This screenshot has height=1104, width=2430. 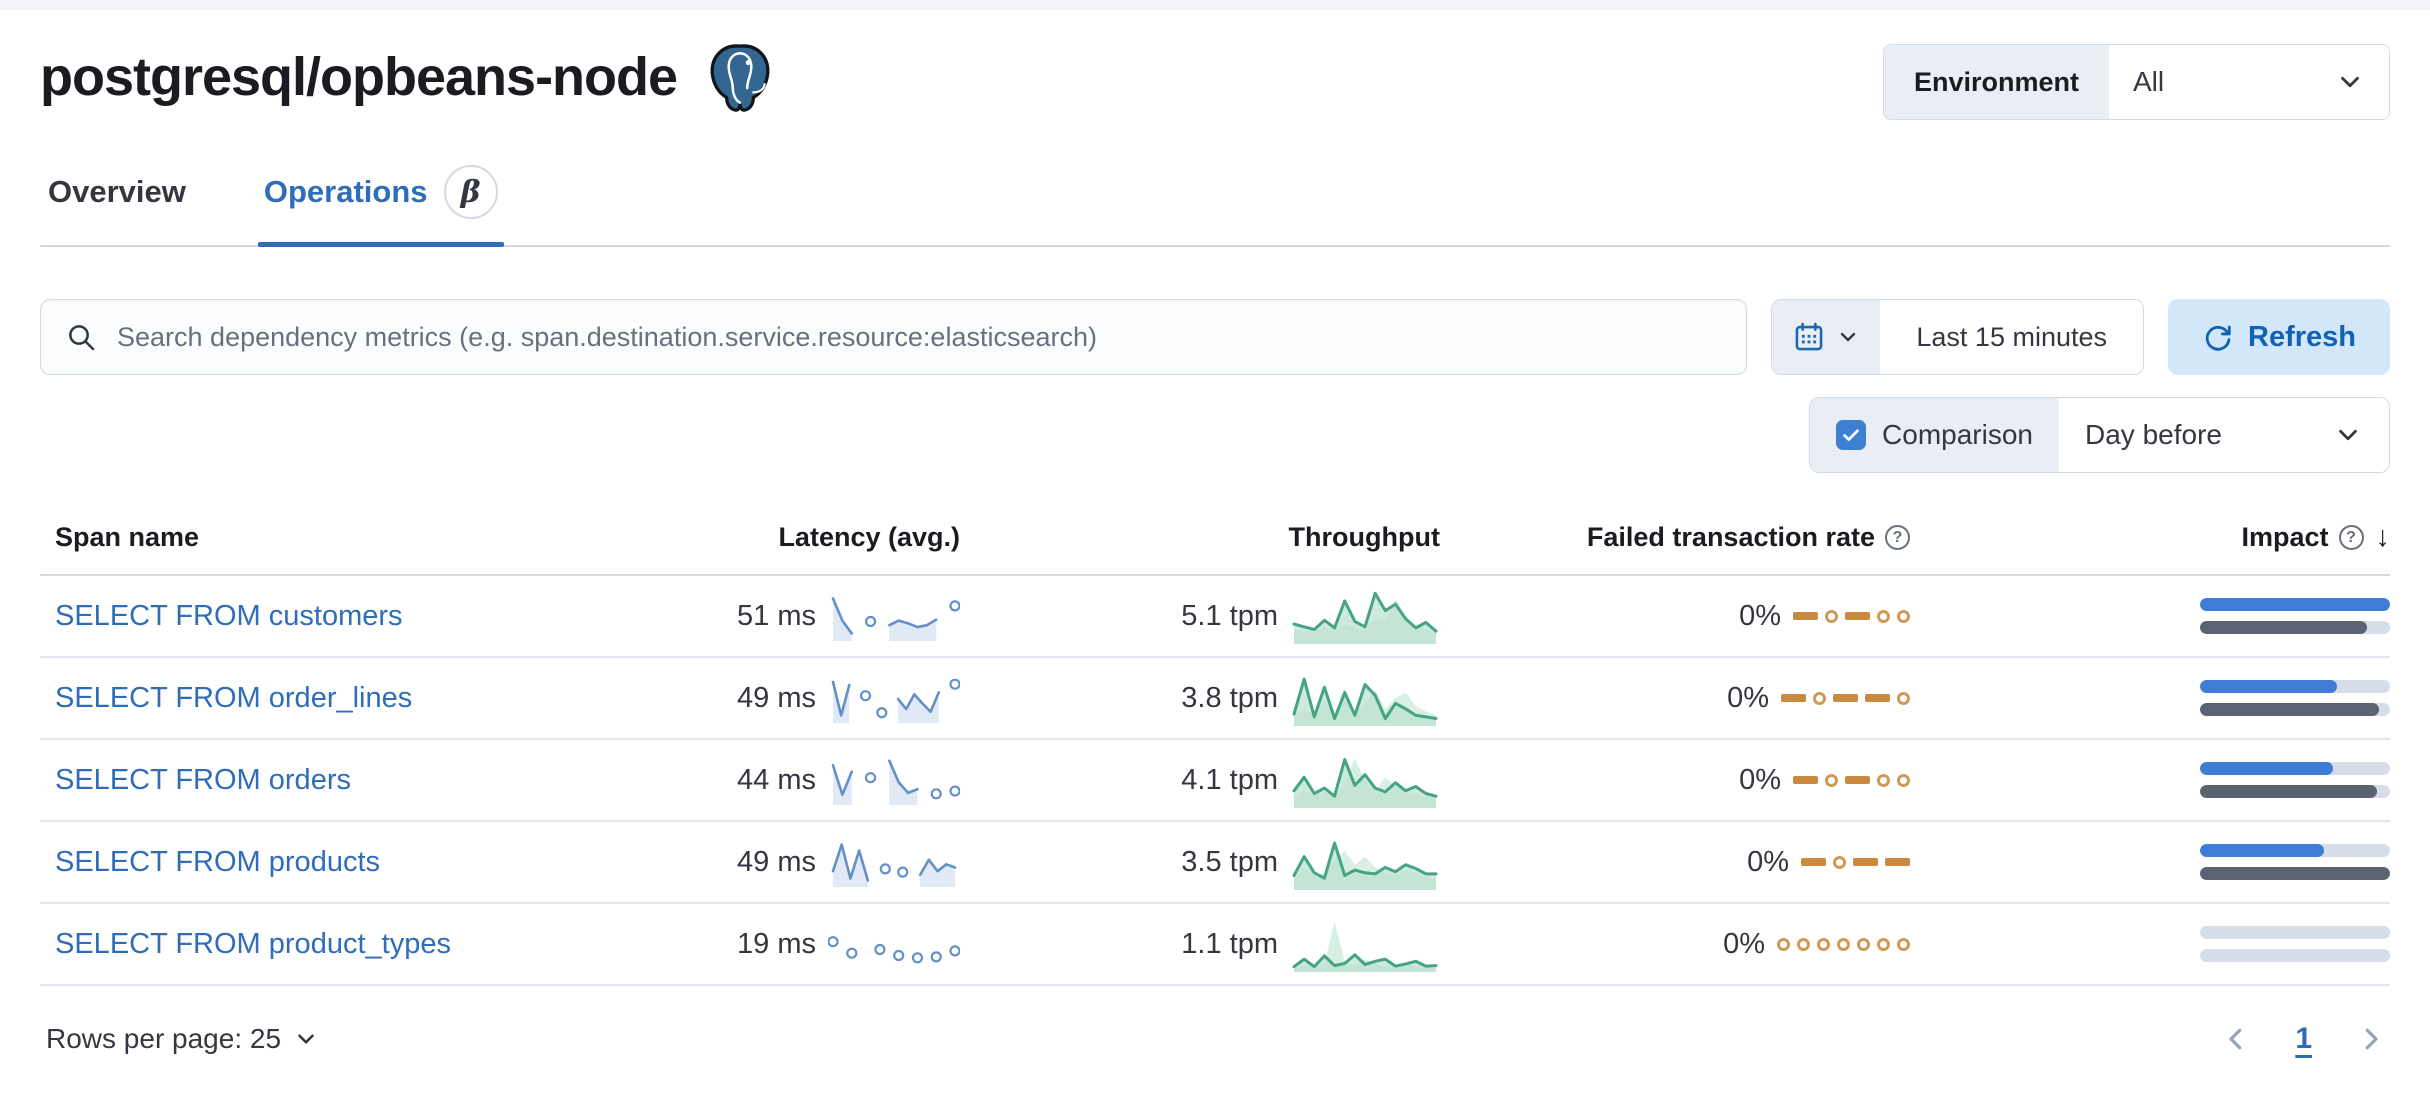 What do you see at coordinates (2011, 337) in the screenshot?
I see `time-range-button: Last 15 minutes` at bounding box center [2011, 337].